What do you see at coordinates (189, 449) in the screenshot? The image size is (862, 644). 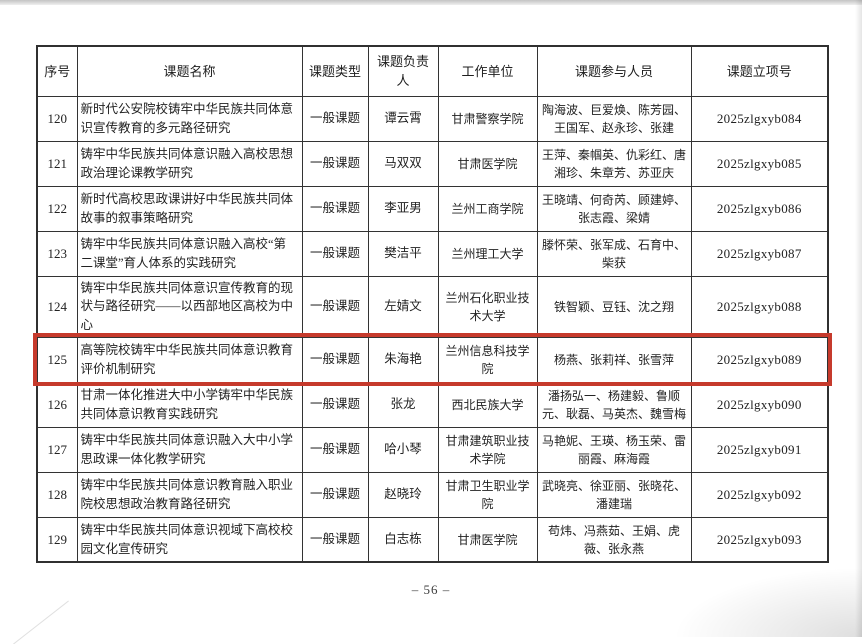 I see `row-project-title: 铸牢中华民族共同体意识融入大中小学思政课一体化教学研究` at bounding box center [189, 449].